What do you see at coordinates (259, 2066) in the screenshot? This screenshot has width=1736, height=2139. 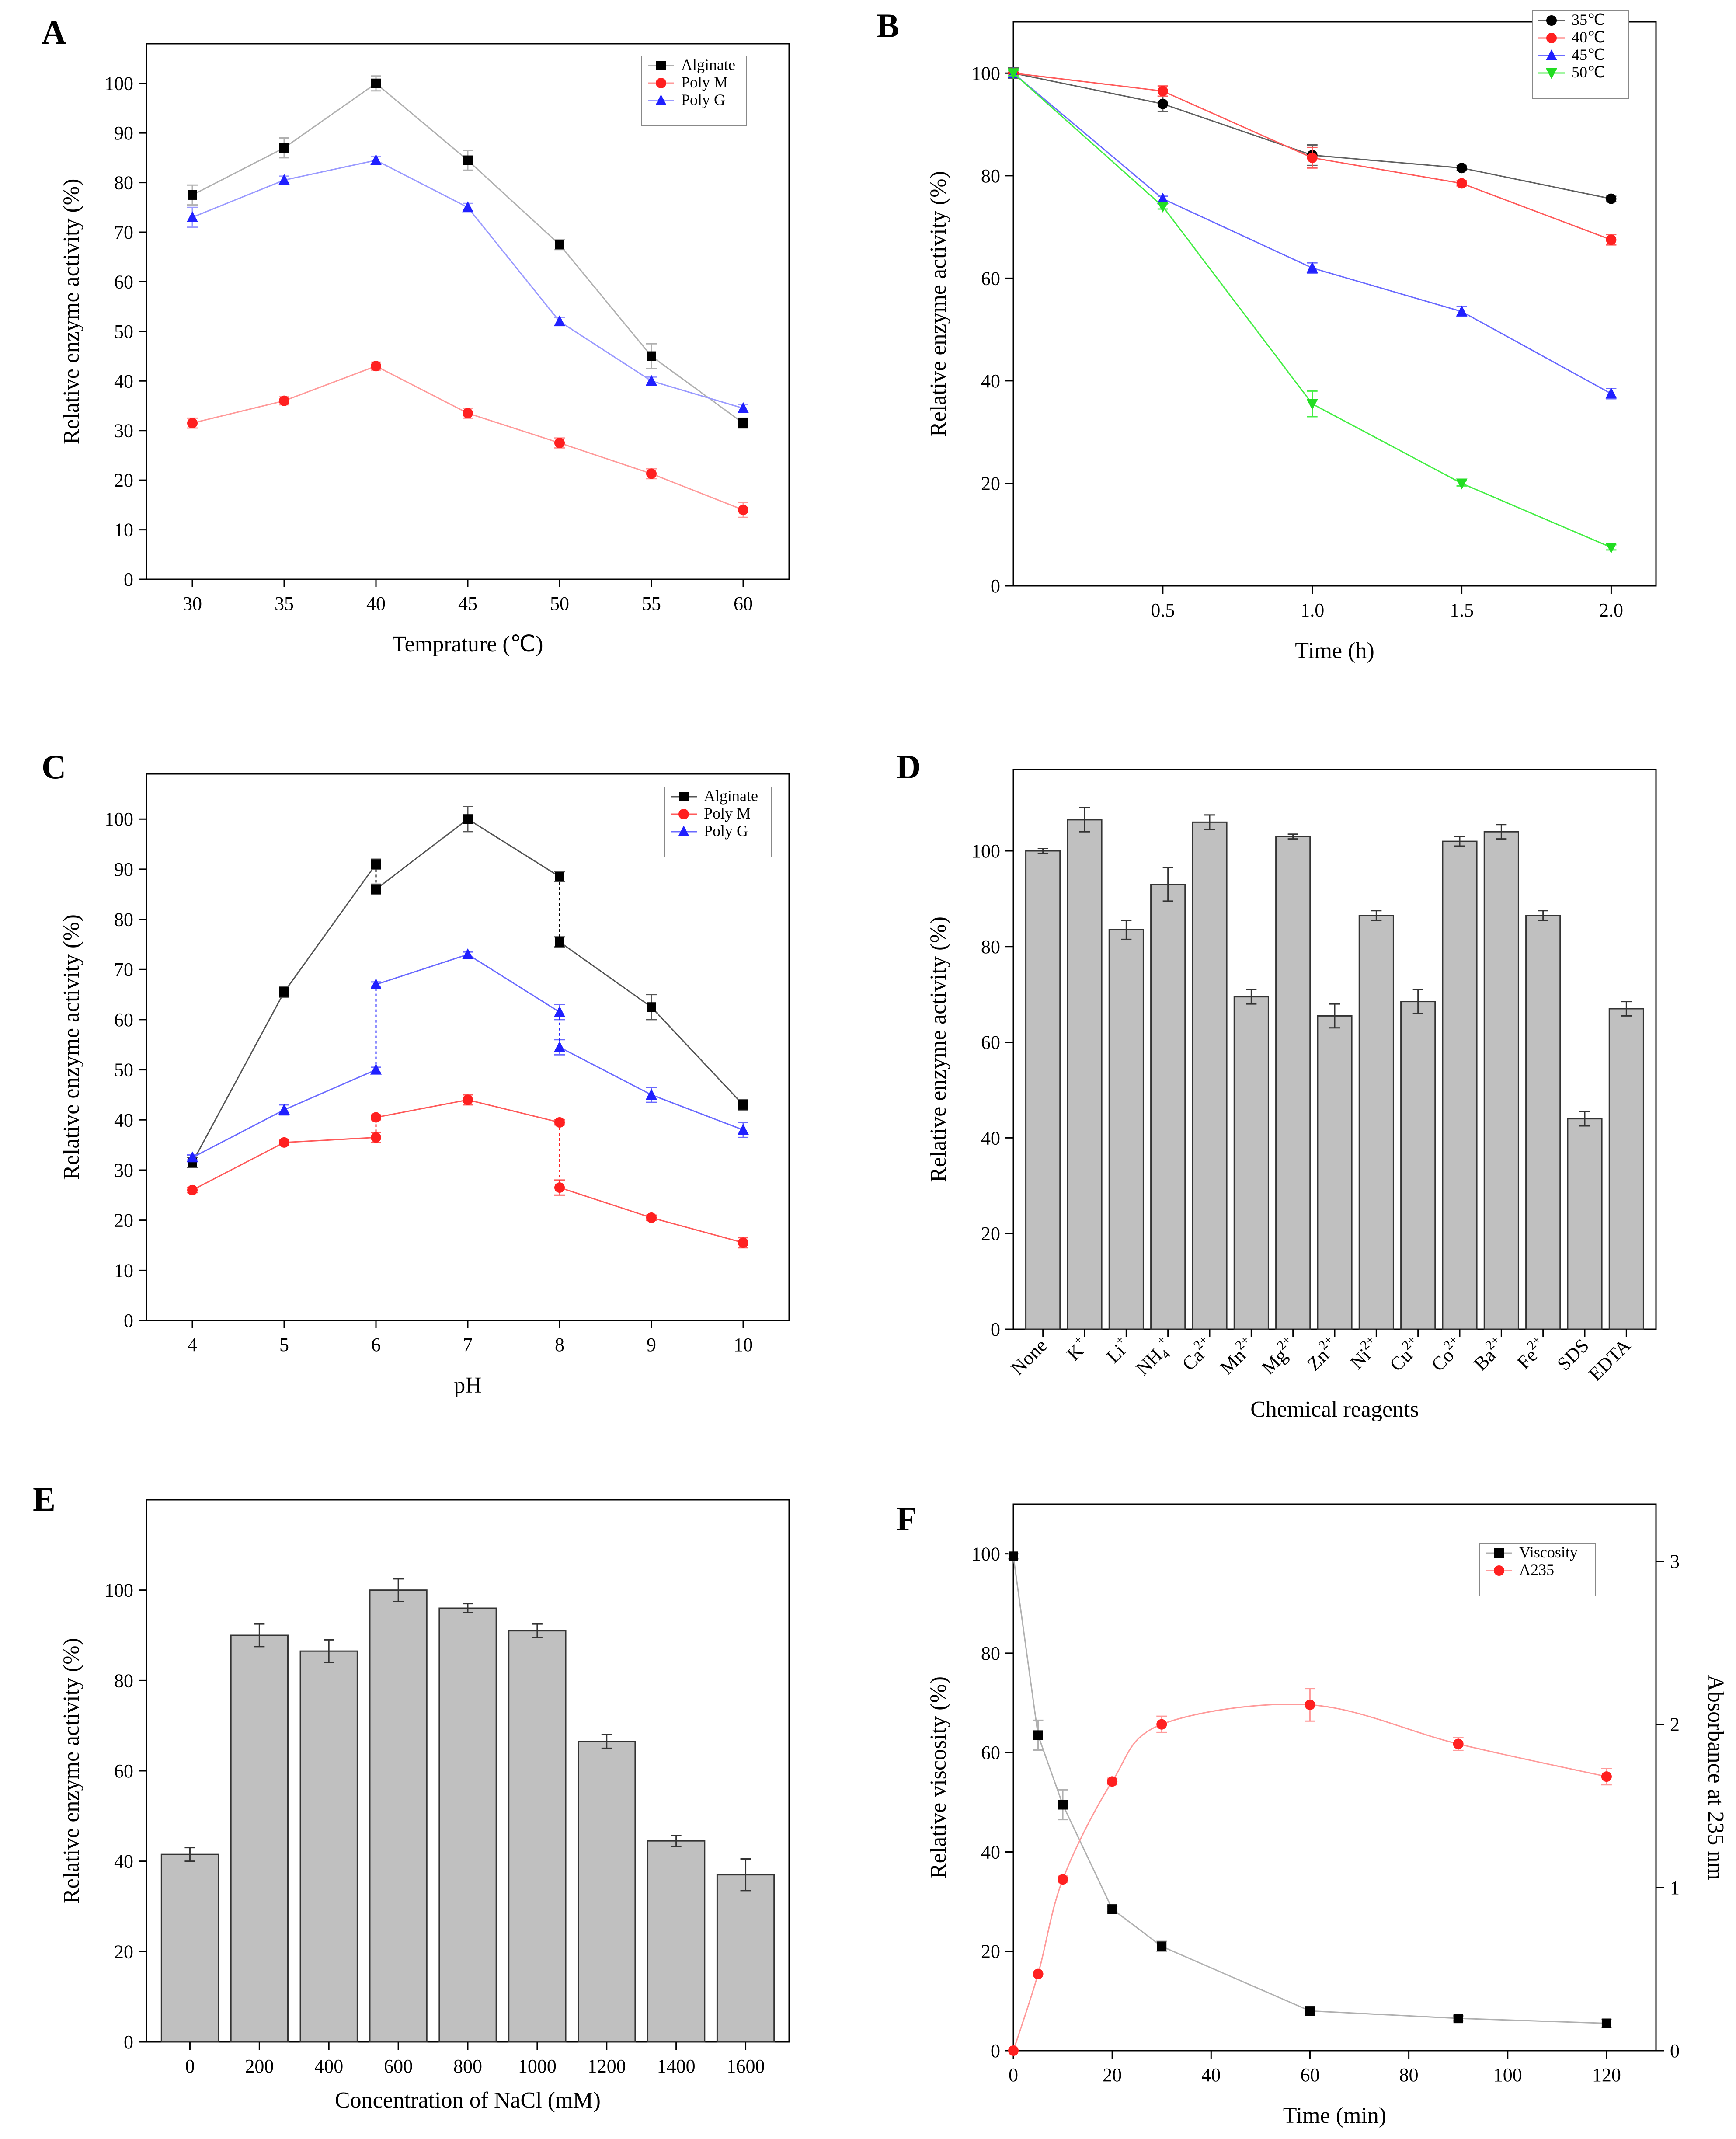 I see `x-tick-label: 200` at bounding box center [259, 2066].